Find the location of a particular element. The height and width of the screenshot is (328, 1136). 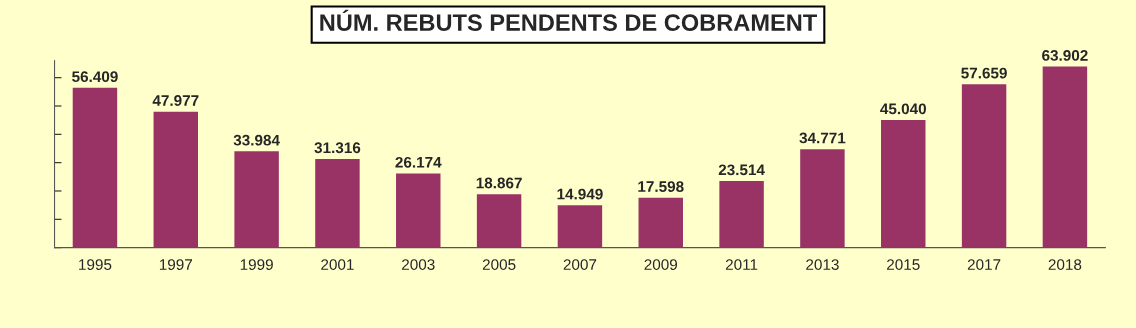

x-tick-label: 2009 is located at coordinates (661, 264).